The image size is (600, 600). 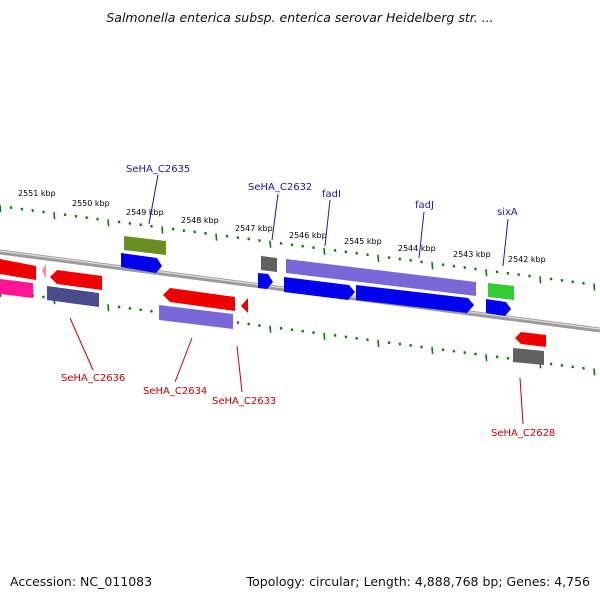 I want to click on gene-label-c2632: SeHA_C2632, so click(x=280, y=187).